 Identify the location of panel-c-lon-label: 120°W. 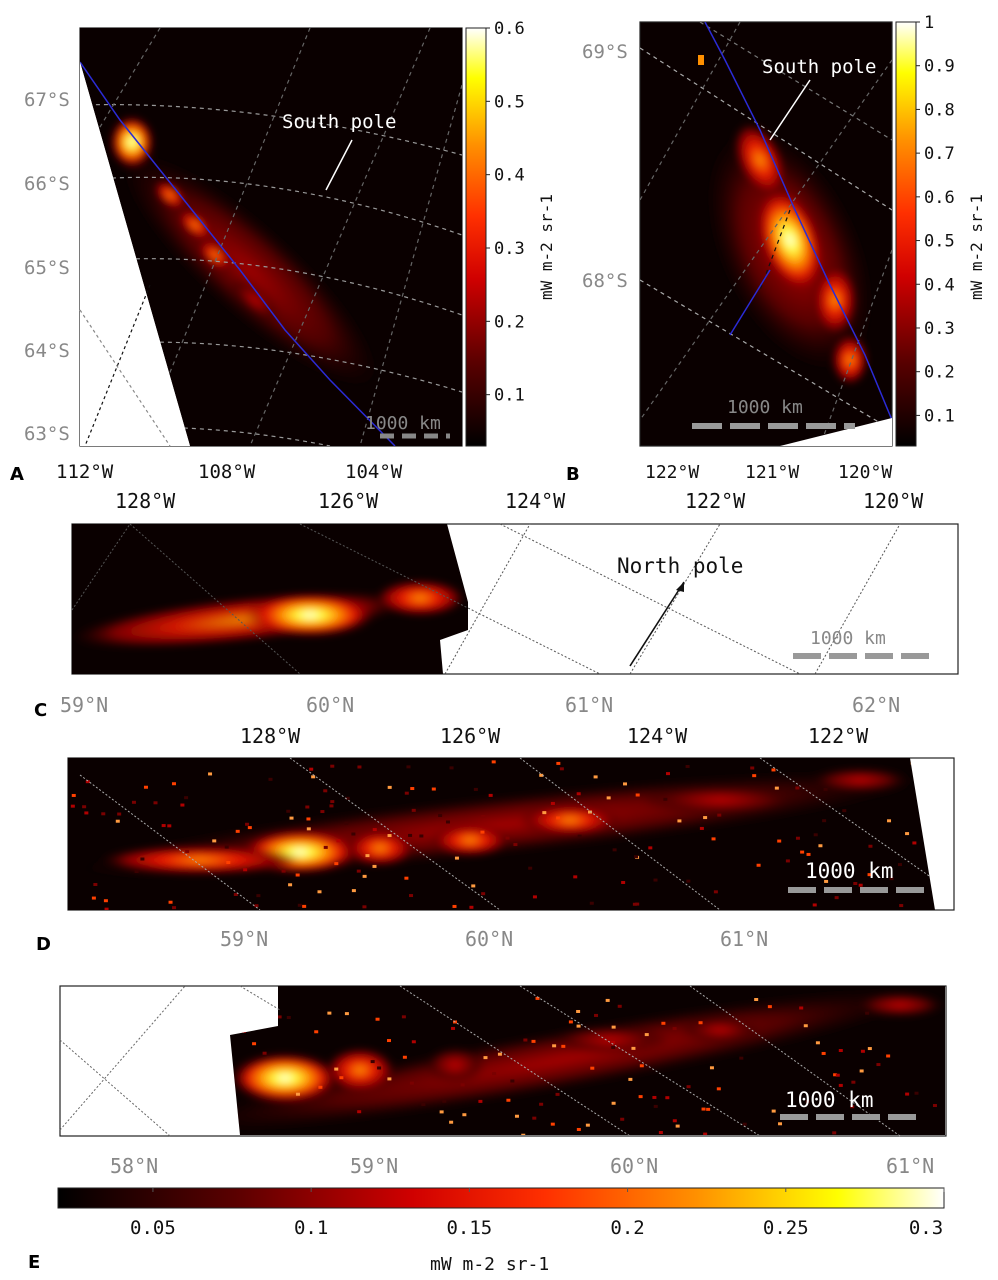
(893, 501).